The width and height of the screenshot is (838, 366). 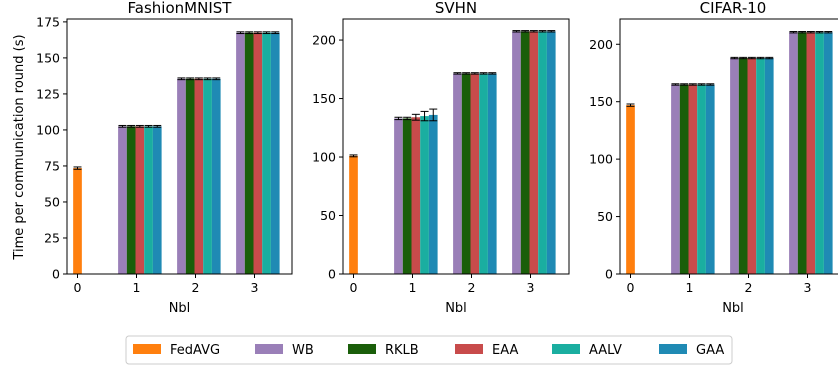 What do you see at coordinates (362, 349) in the screenshot?
I see `legend-swatch-rklb` at bounding box center [362, 349].